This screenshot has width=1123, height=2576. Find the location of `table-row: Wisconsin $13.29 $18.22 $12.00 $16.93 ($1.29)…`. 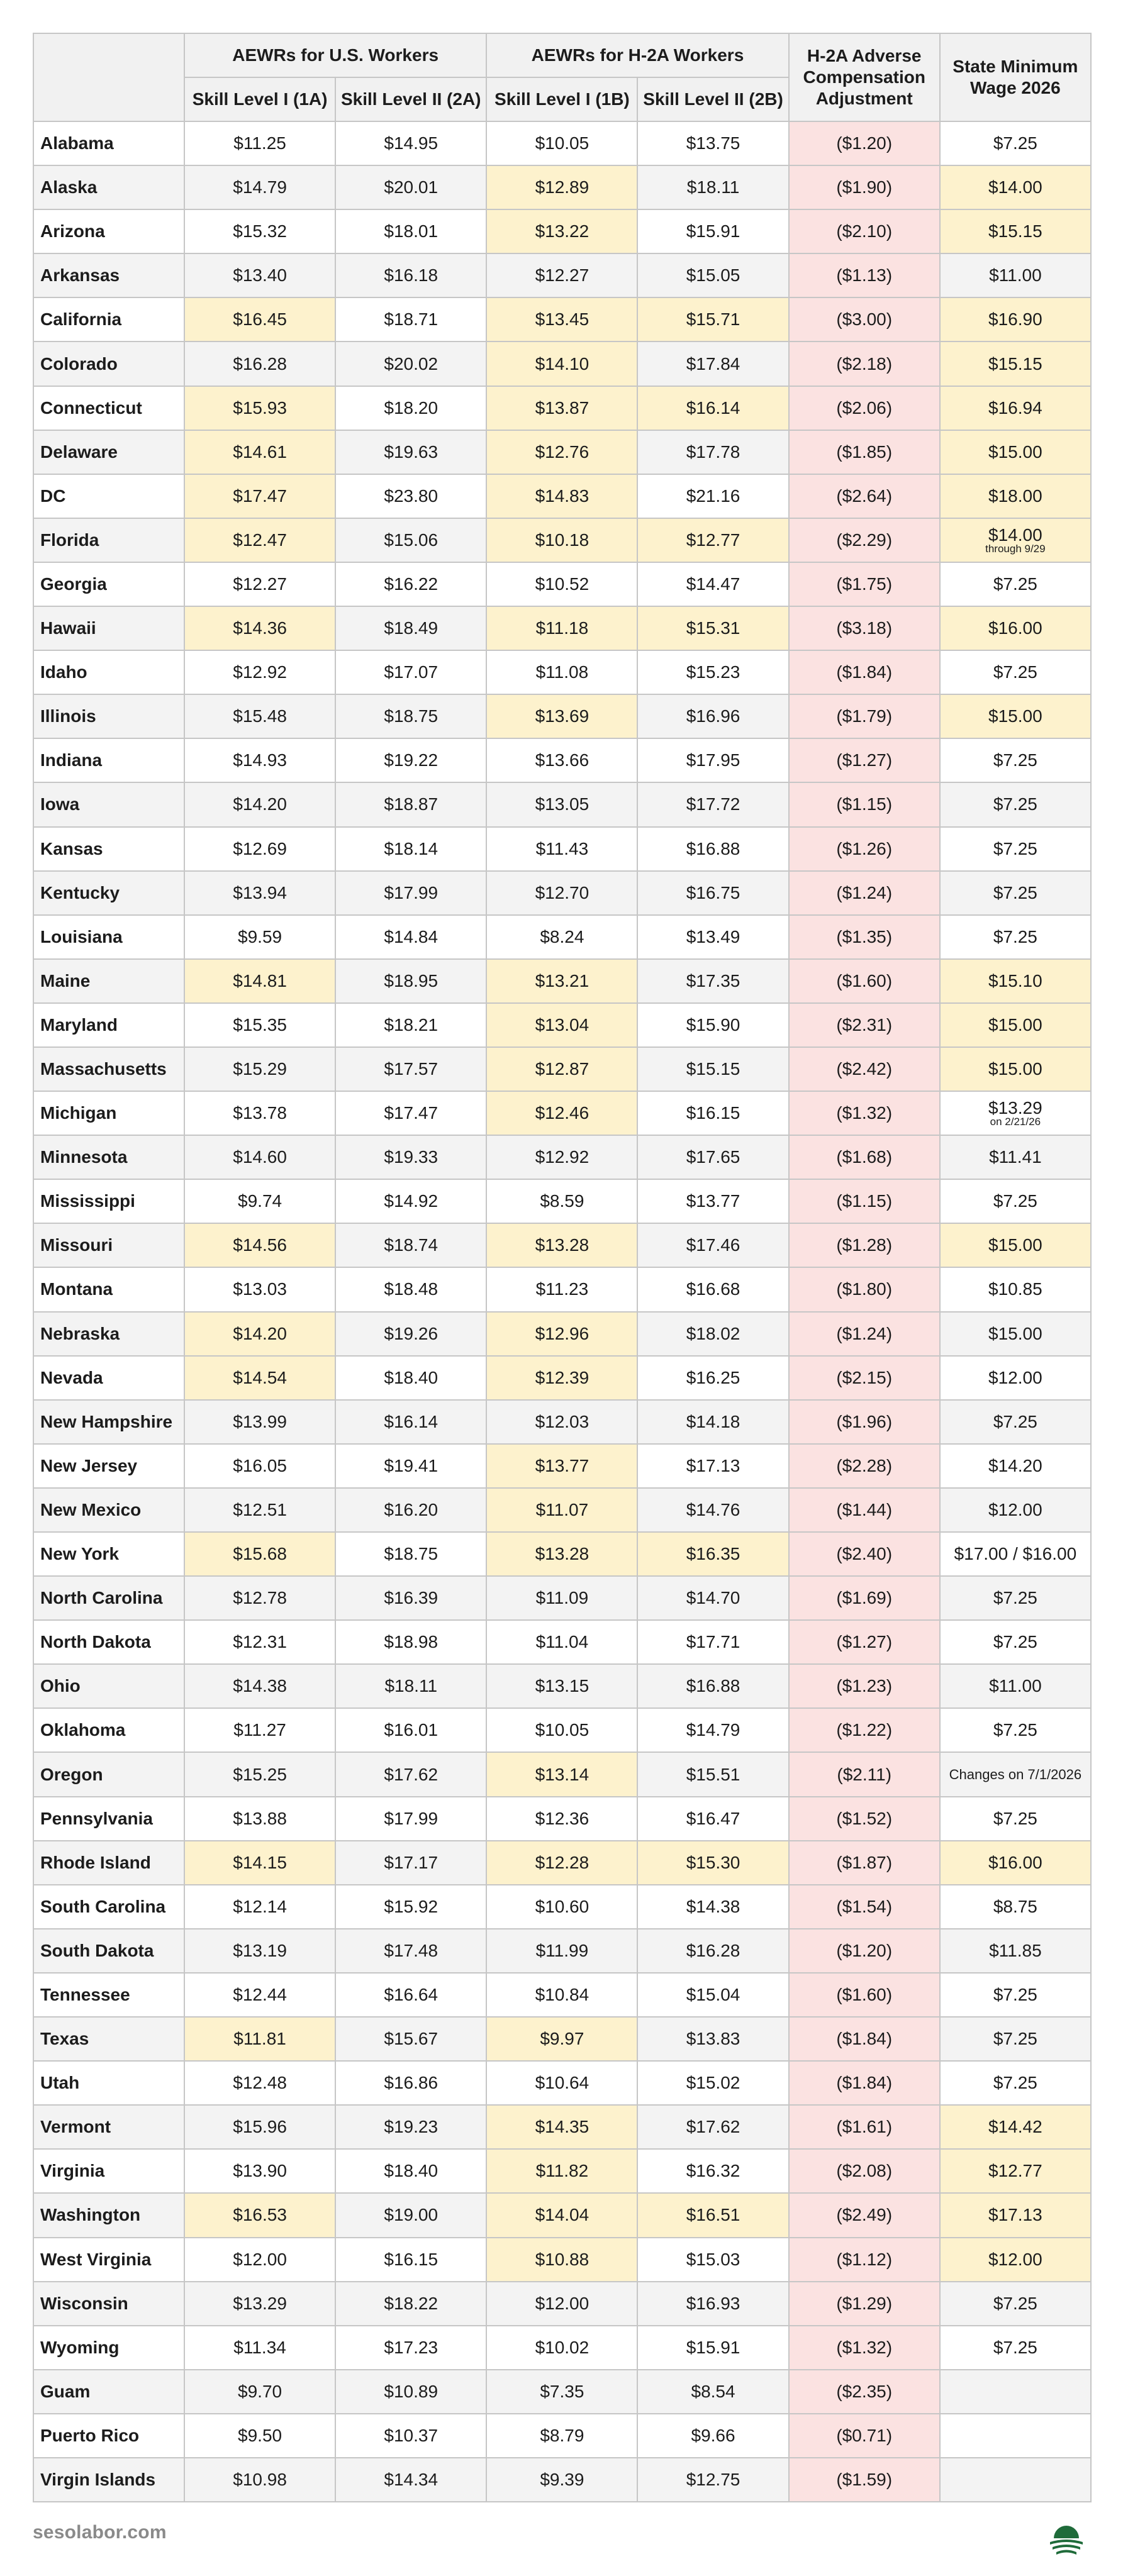

table-row: Wisconsin $13.29 $18.22 $12.00 $16.93 ($1.29)… is located at coordinates (562, 2303).